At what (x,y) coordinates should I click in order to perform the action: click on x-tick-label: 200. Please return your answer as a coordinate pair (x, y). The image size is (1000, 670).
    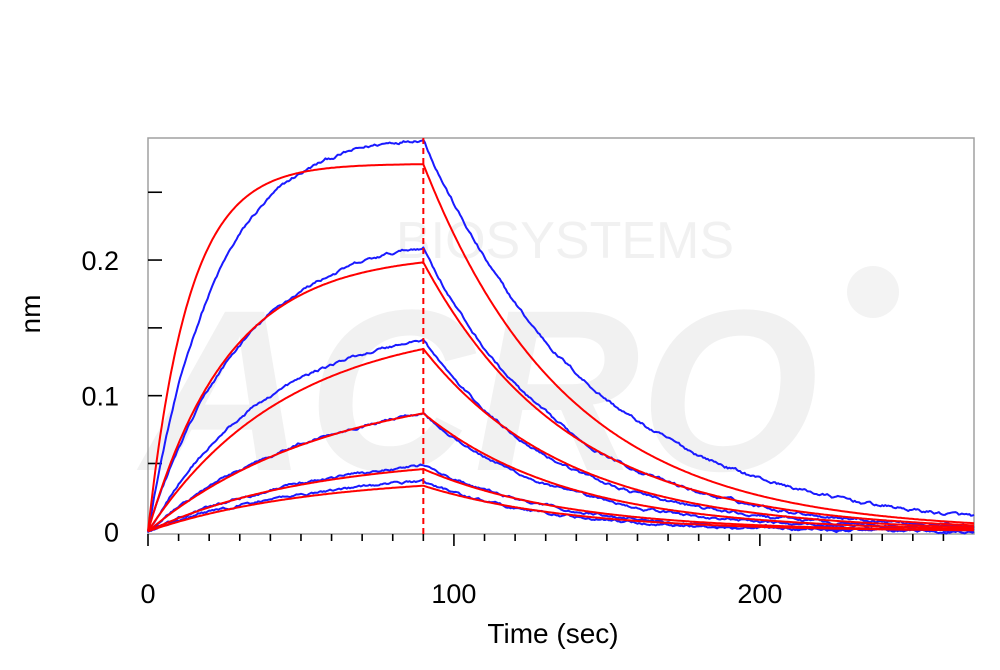
    Looking at the image, I should click on (759, 594).